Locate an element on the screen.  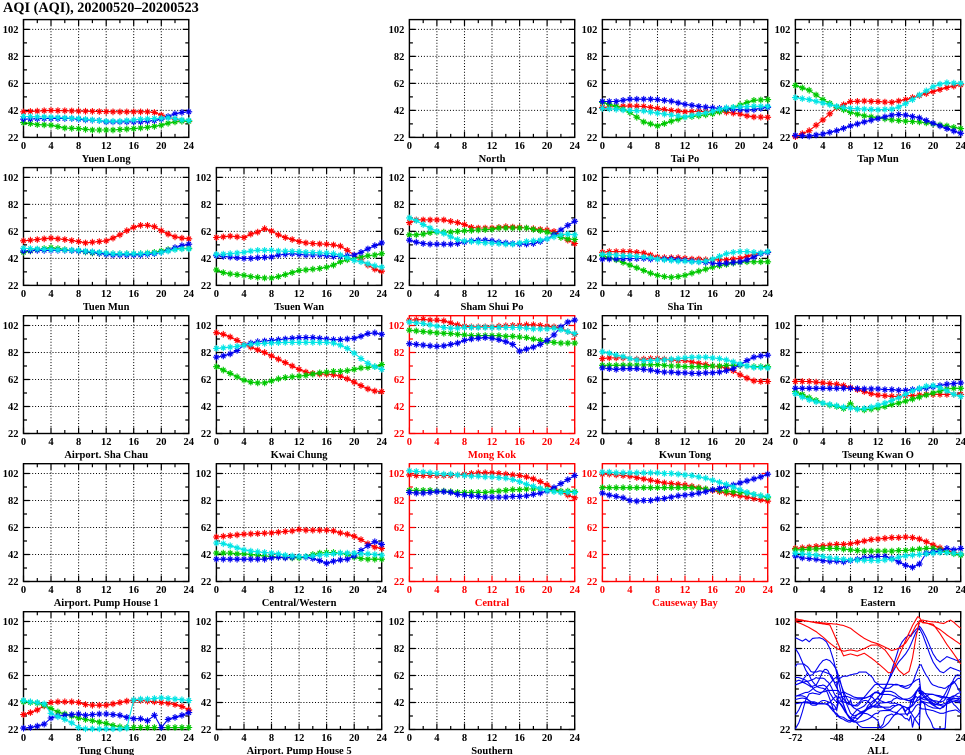
svg-text: Airport. Pump House 5 is located at coordinates (299, 750).